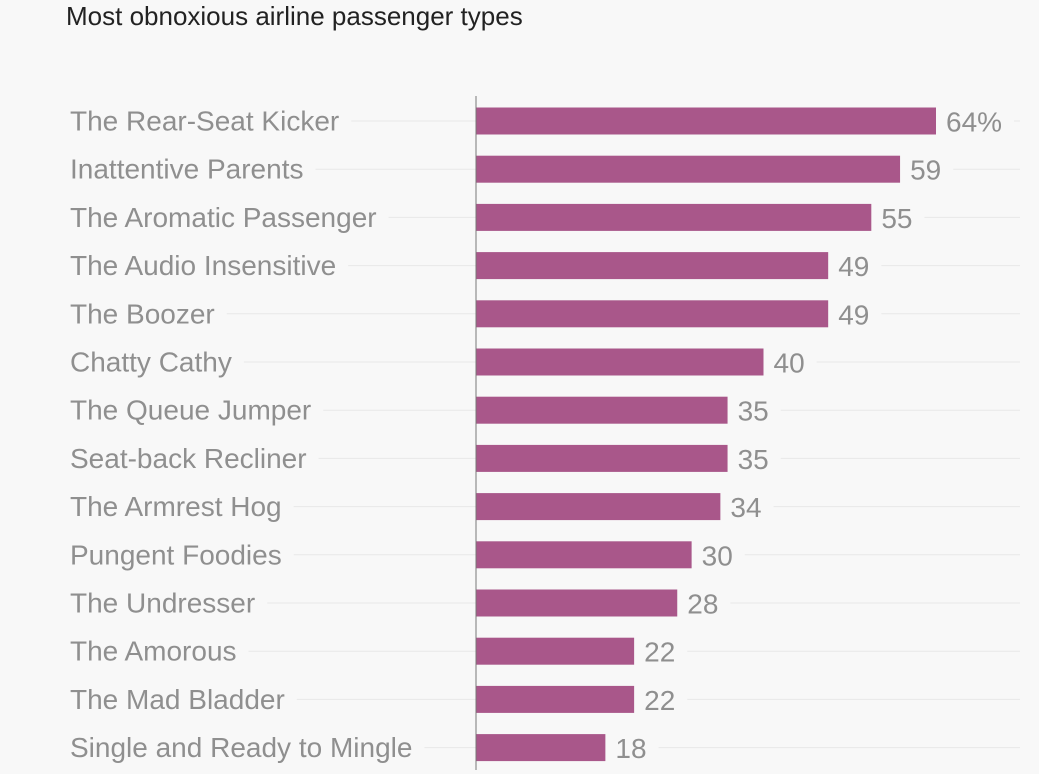 Image resolution: width=1039 pixels, height=774 pixels. Describe the element at coordinates (190, 410) in the screenshot. I see `category-label: The Queue Jumper` at that location.